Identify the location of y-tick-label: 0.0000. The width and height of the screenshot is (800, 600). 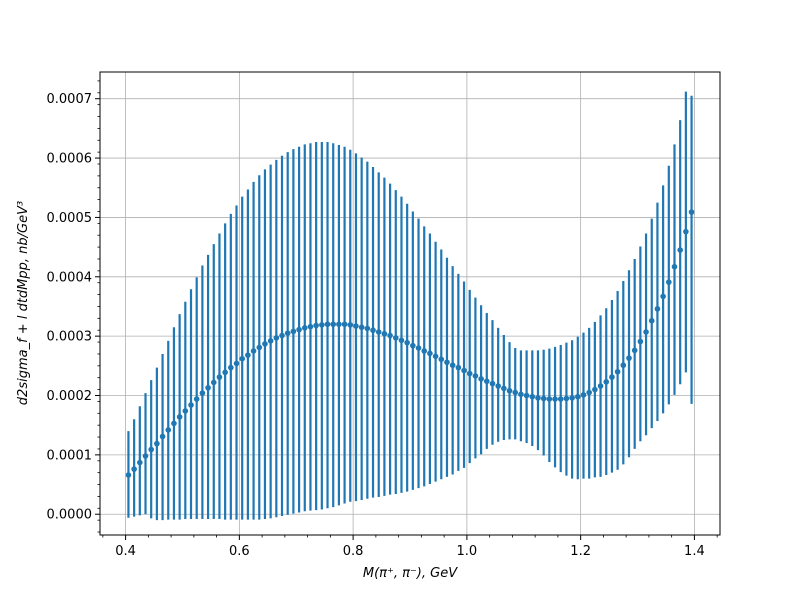
(70, 515).